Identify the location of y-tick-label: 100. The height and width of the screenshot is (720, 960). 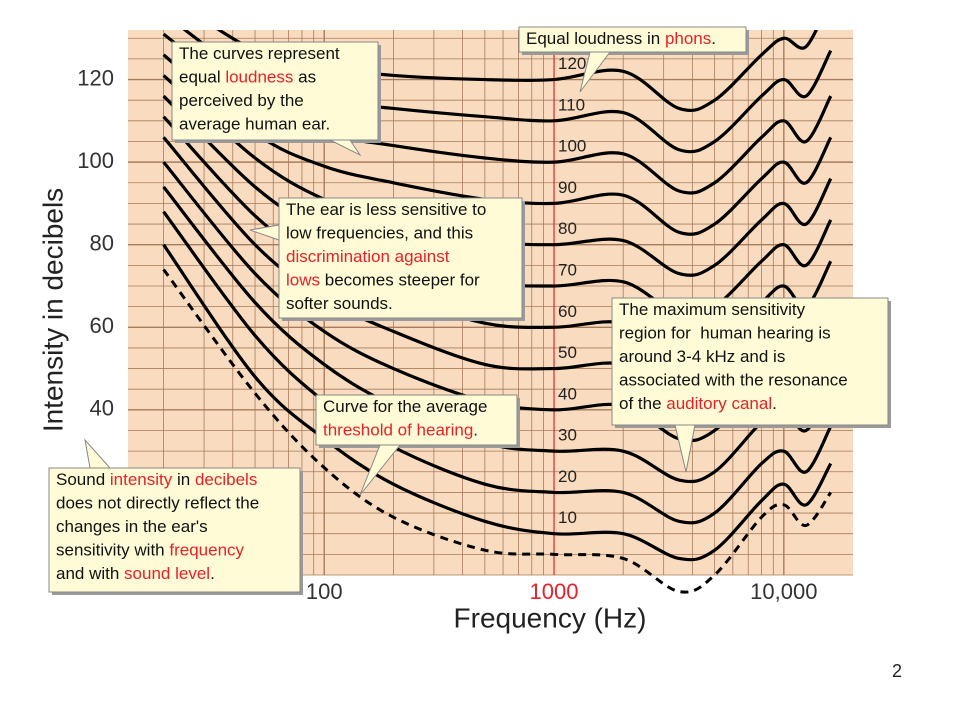
(95, 160).